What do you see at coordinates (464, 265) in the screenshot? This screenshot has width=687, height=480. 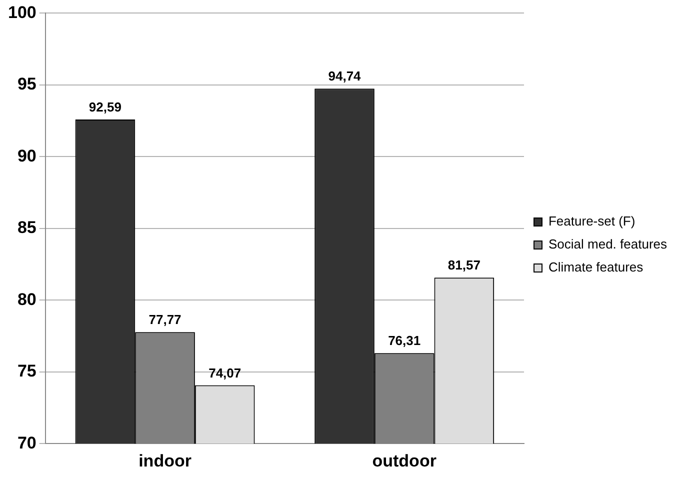 I see `data-label: 81,57` at bounding box center [464, 265].